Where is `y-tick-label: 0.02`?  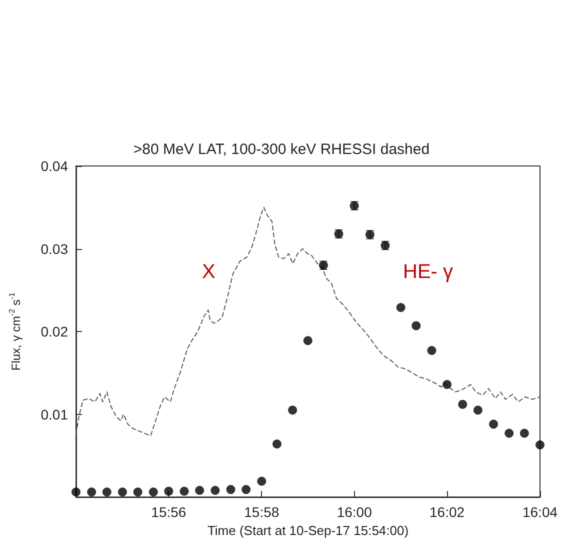 y-tick-label: 0.02 is located at coordinates (54, 332).